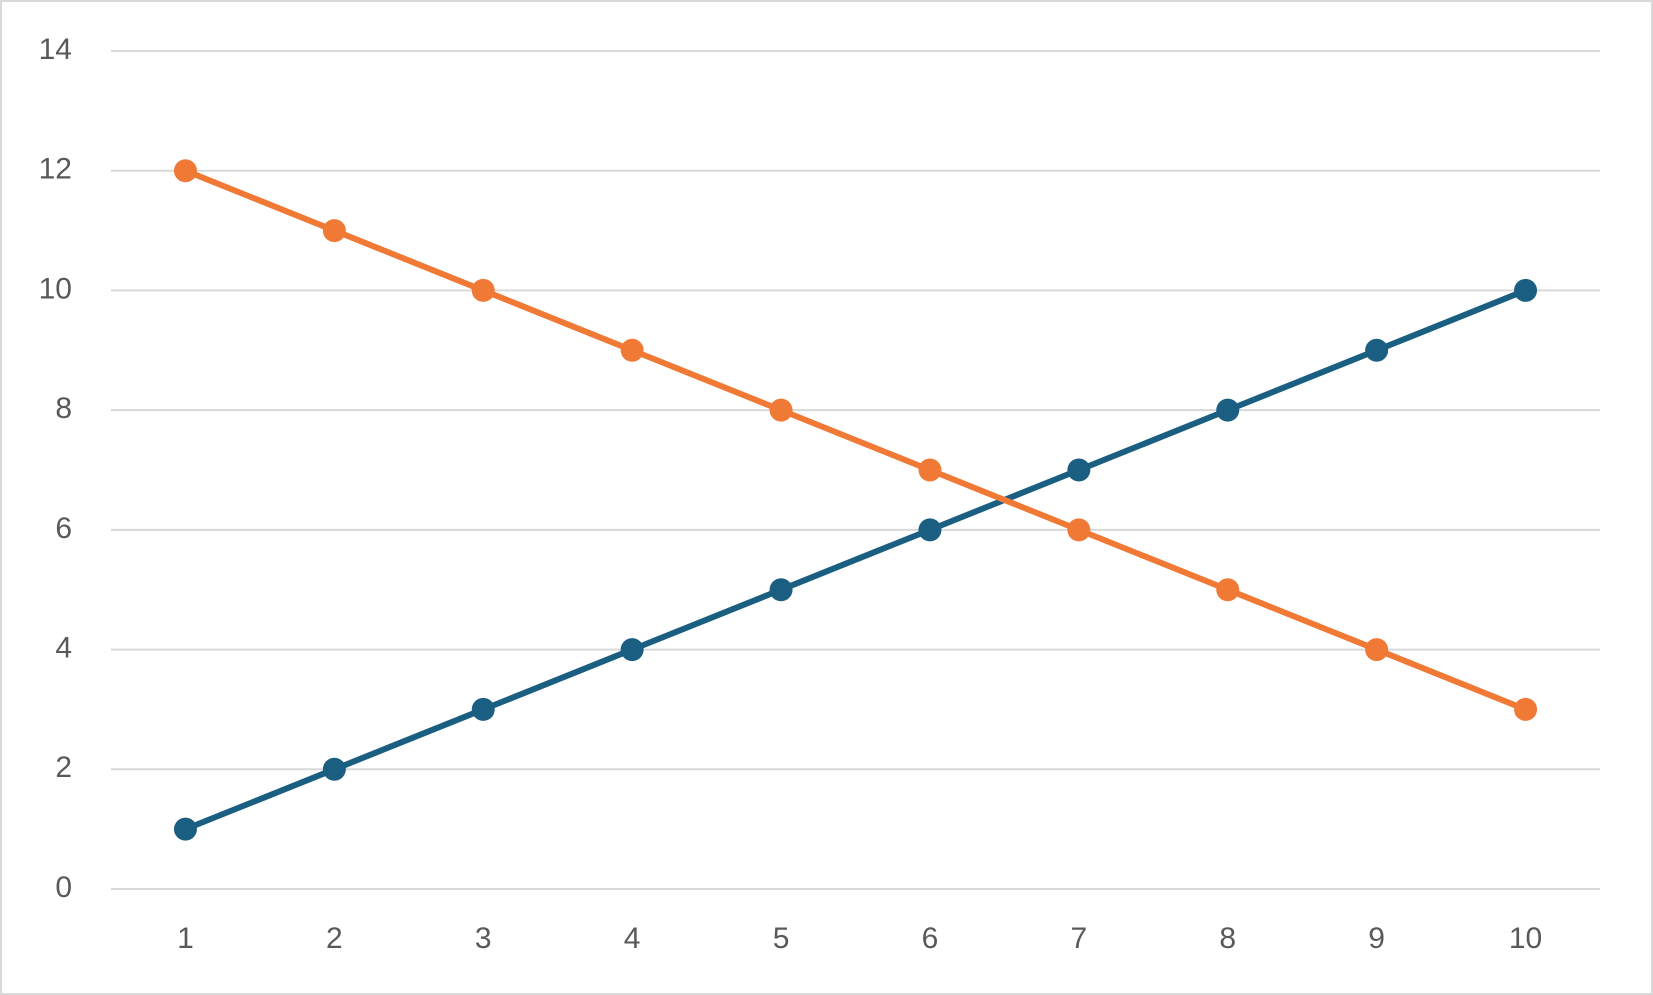  I want to click on y-tick-label: 14, so click(55, 49).